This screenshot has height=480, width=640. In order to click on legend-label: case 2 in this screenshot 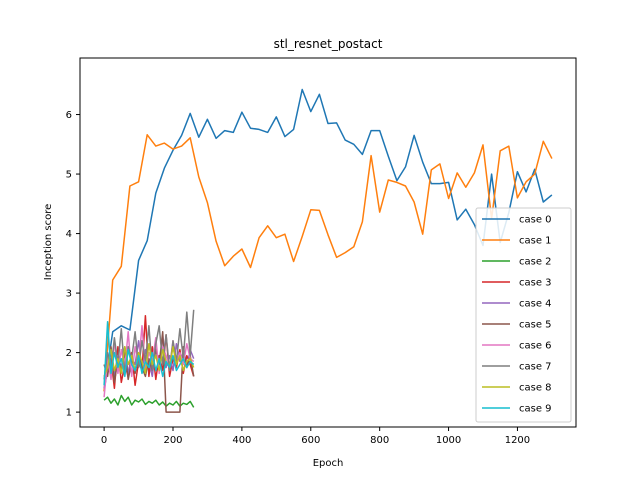, I will do `click(535, 262)`.